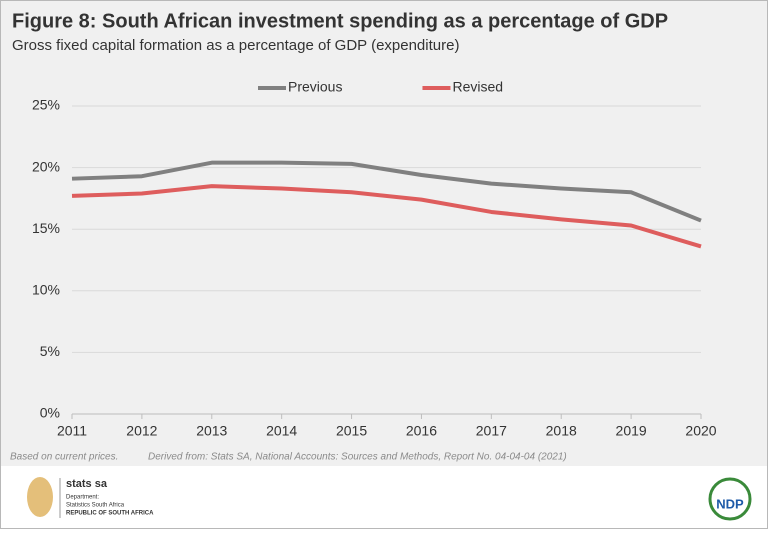 Image resolution: width=768 pixels, height=534 pixels. Describe the element at coordinates (87, 484) in the screenshot. I see `logo-brand: stats sa` at that location.